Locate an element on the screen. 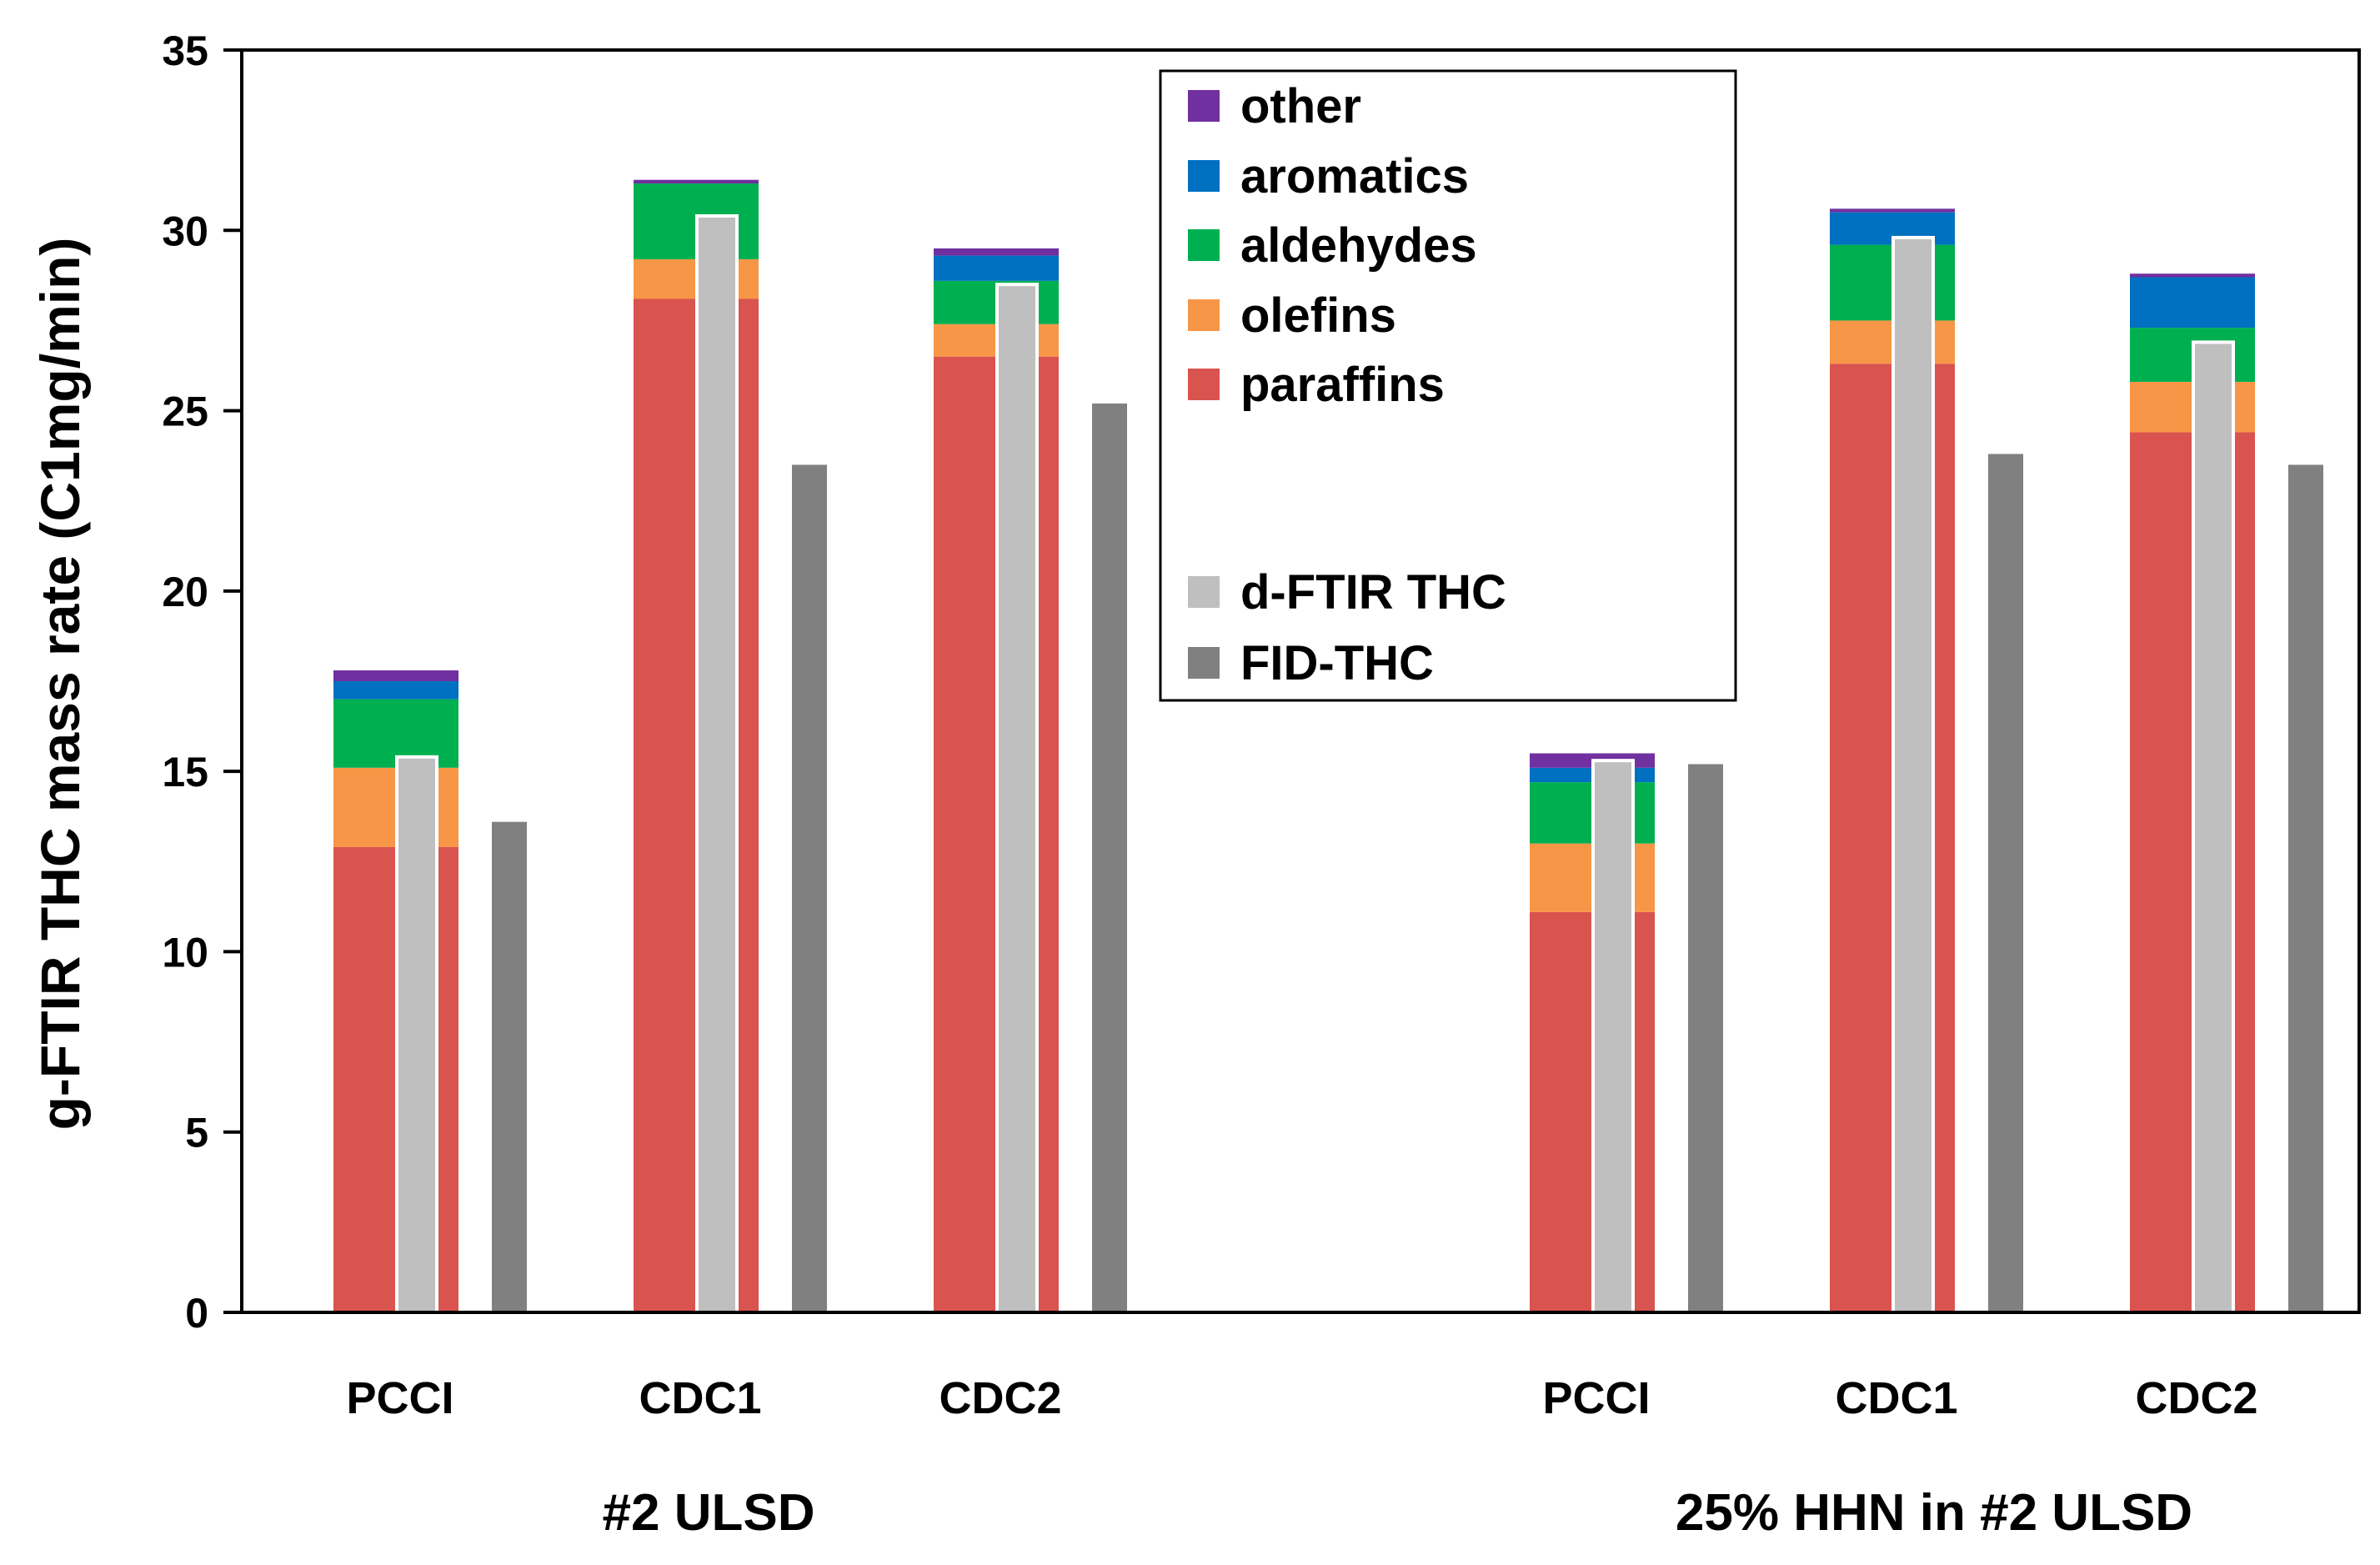 This screenshot has width=2380, height=1565. group-label: 25% HHN in #2 ULSD is located at coordinates (1934, 1513).